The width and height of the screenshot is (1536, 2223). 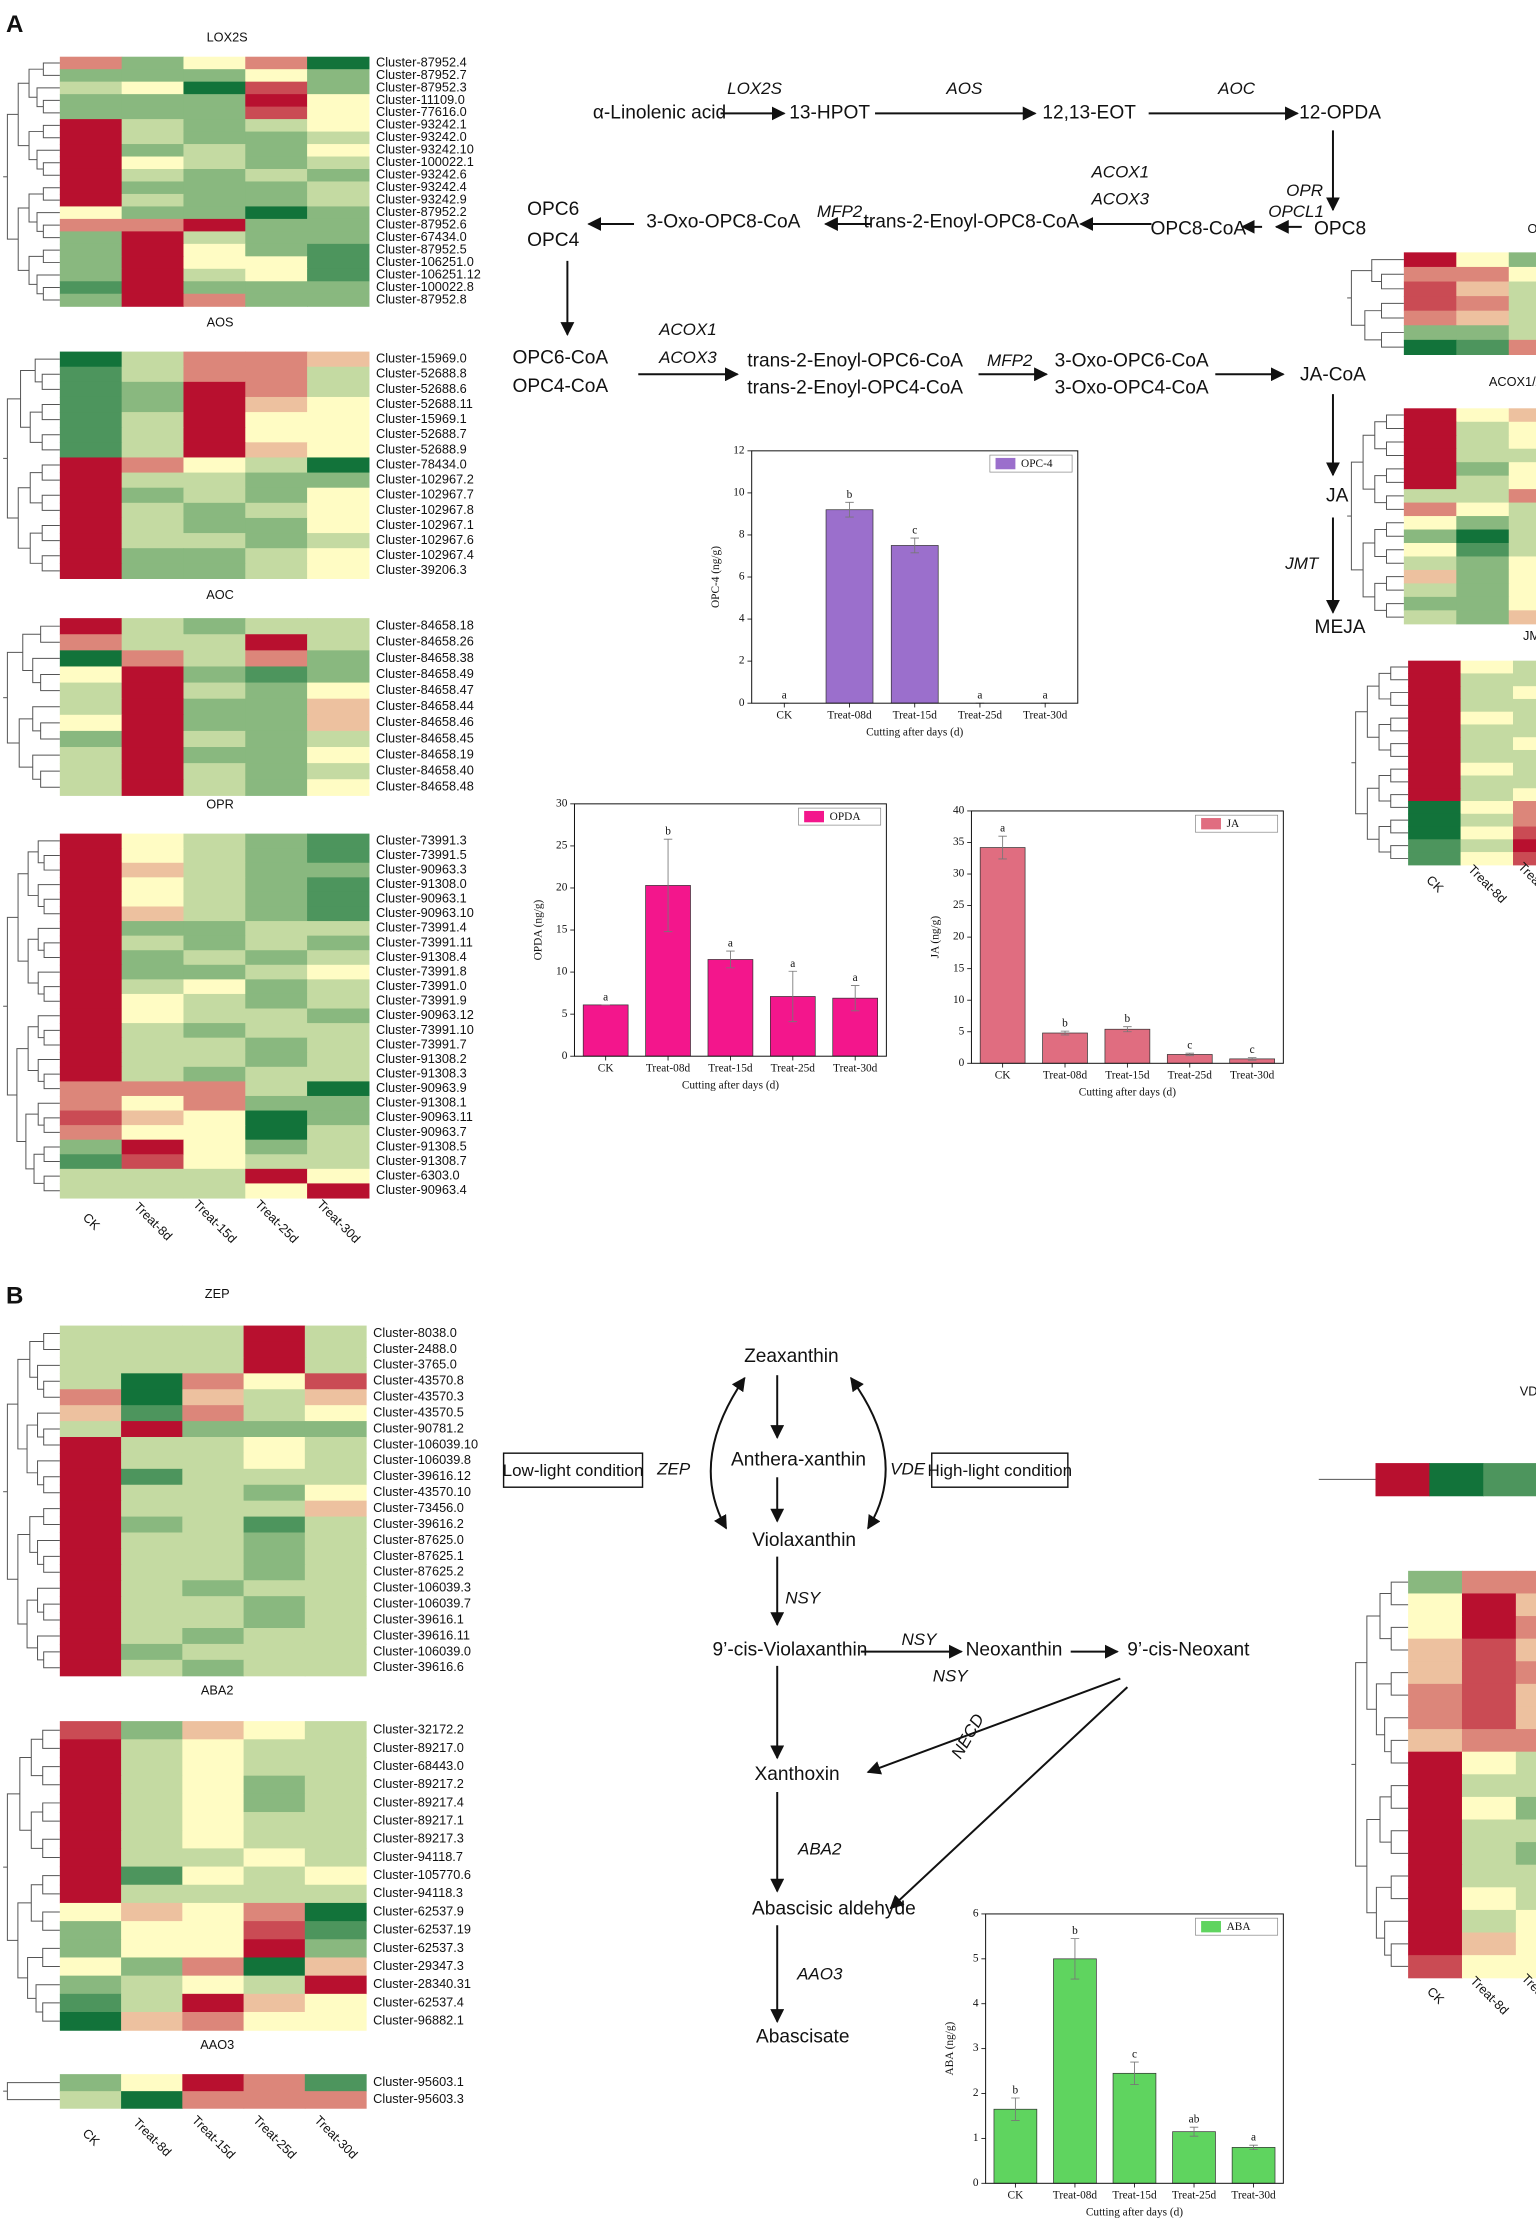 What do you see at coordinates (425, 524) in the screenshot?
I see `row-label: Cluster-102967.1` at bounding box center [425, 524].